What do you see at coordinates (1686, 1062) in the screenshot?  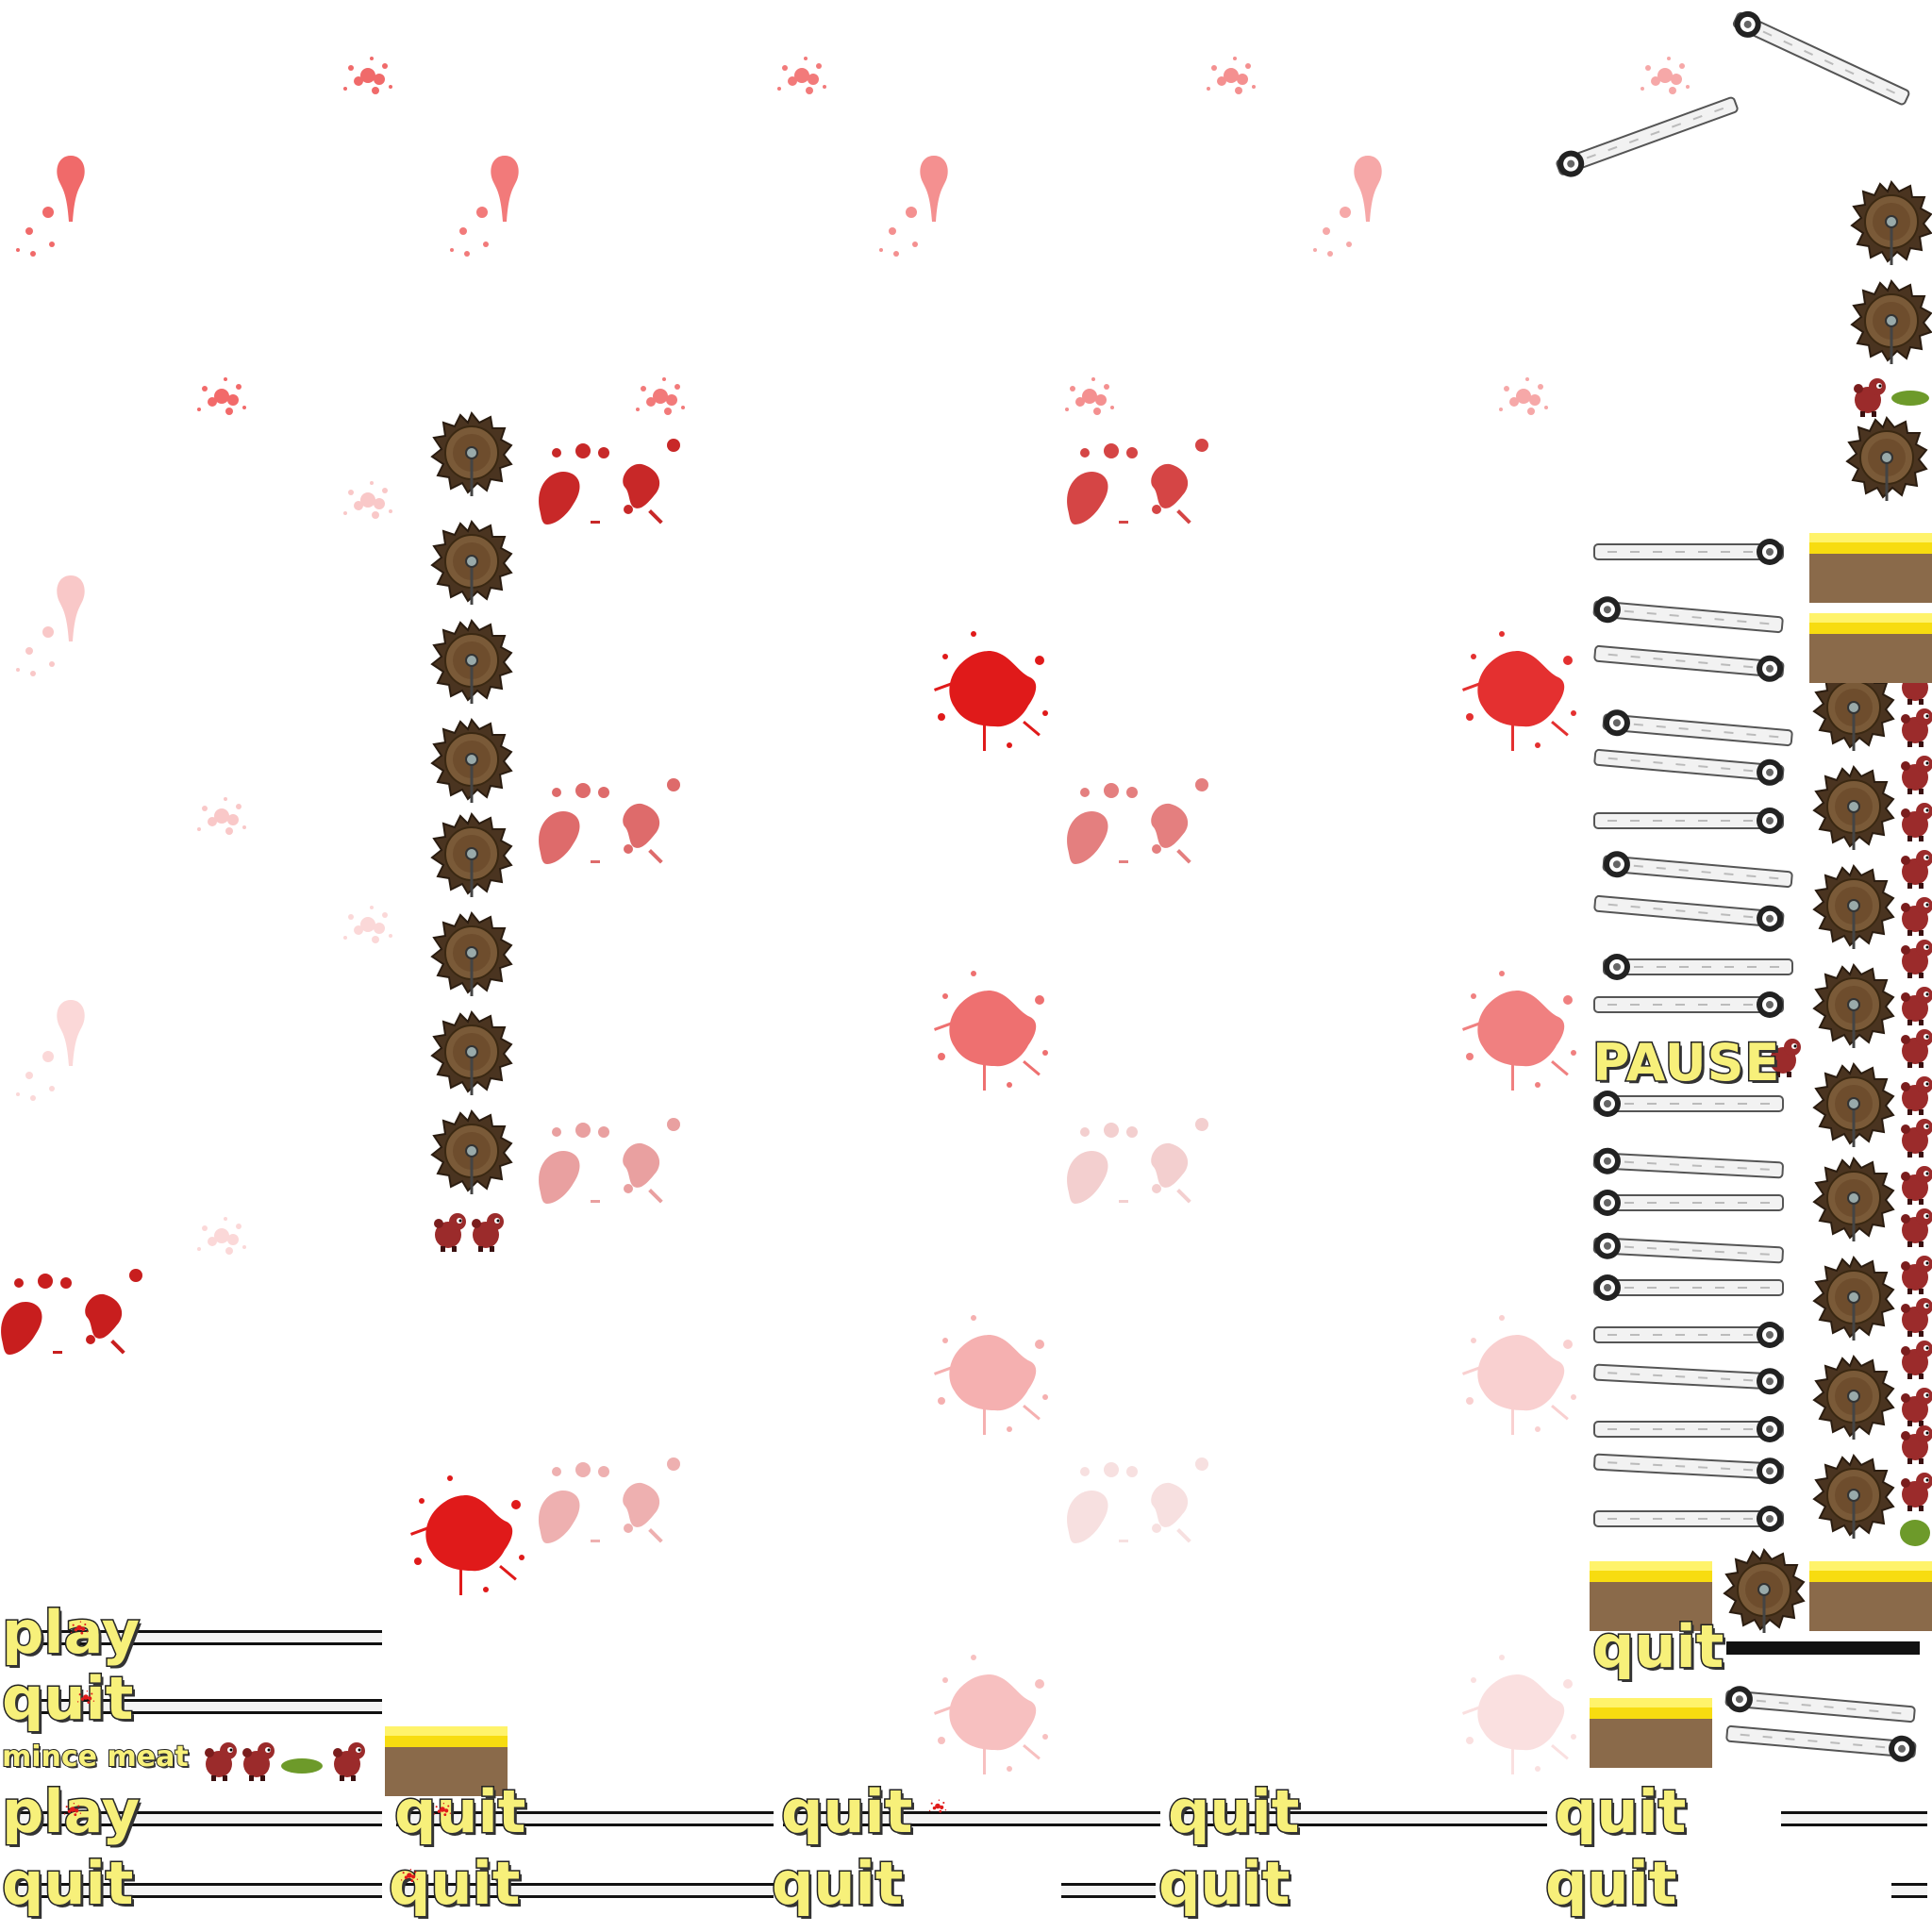 I see `pause-label: PAUSE` at bounding box center [1686, 1062].